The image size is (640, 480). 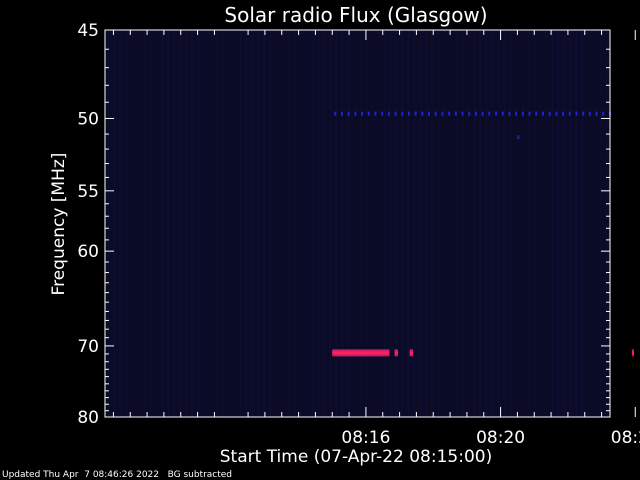 What do you see at coordinates (88, 119) in the screenshot?
I see `y-tick-label: 50` at bounding box center [88, 119].